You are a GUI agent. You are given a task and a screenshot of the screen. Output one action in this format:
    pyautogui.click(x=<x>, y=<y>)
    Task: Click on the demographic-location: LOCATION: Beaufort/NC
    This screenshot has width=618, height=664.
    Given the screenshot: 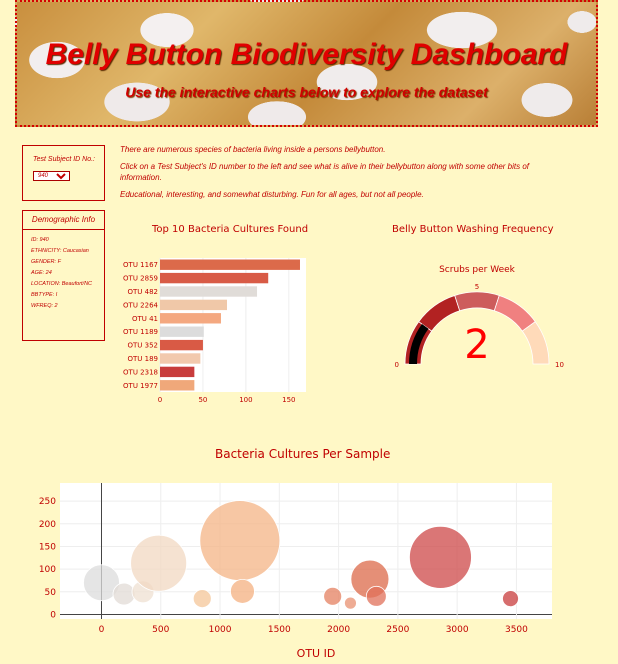 What is the action you would take?
    pyautogui.click(x=62, y=284)
    